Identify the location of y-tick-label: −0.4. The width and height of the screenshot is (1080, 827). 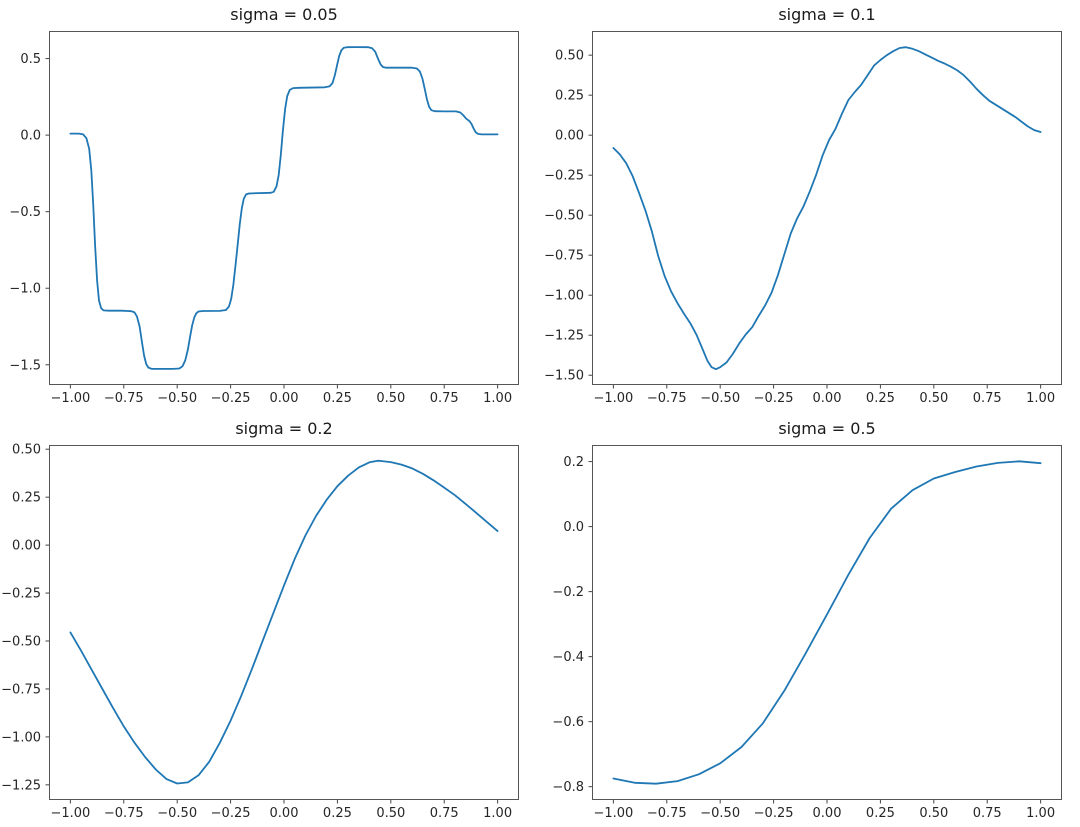
(568, 657).